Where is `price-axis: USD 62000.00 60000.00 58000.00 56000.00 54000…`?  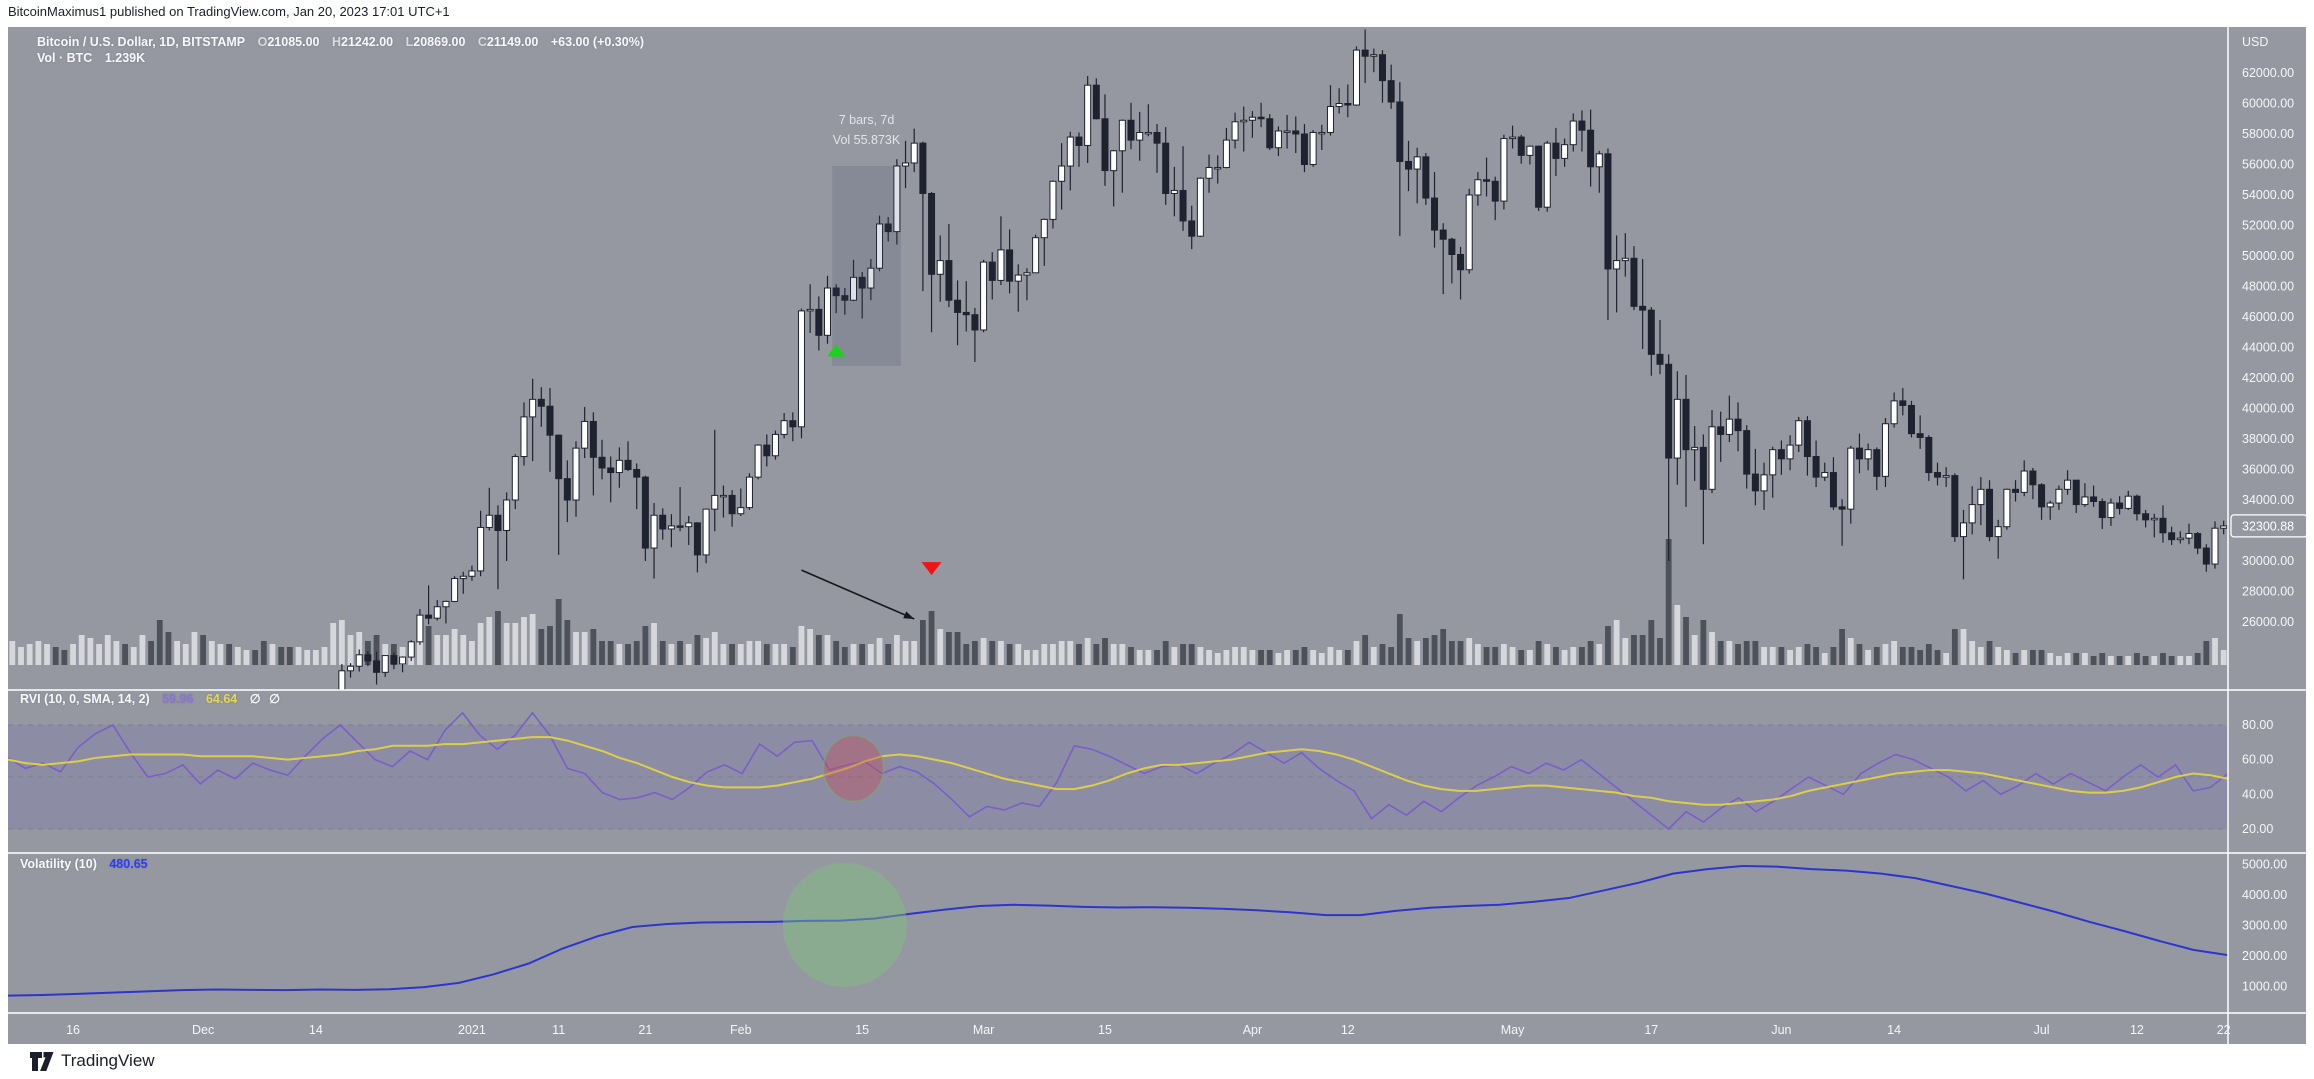 price-axis: USD 62000.00 60000.00 58000.00 56000.00 54000… is located at coordinates (2268, 514).